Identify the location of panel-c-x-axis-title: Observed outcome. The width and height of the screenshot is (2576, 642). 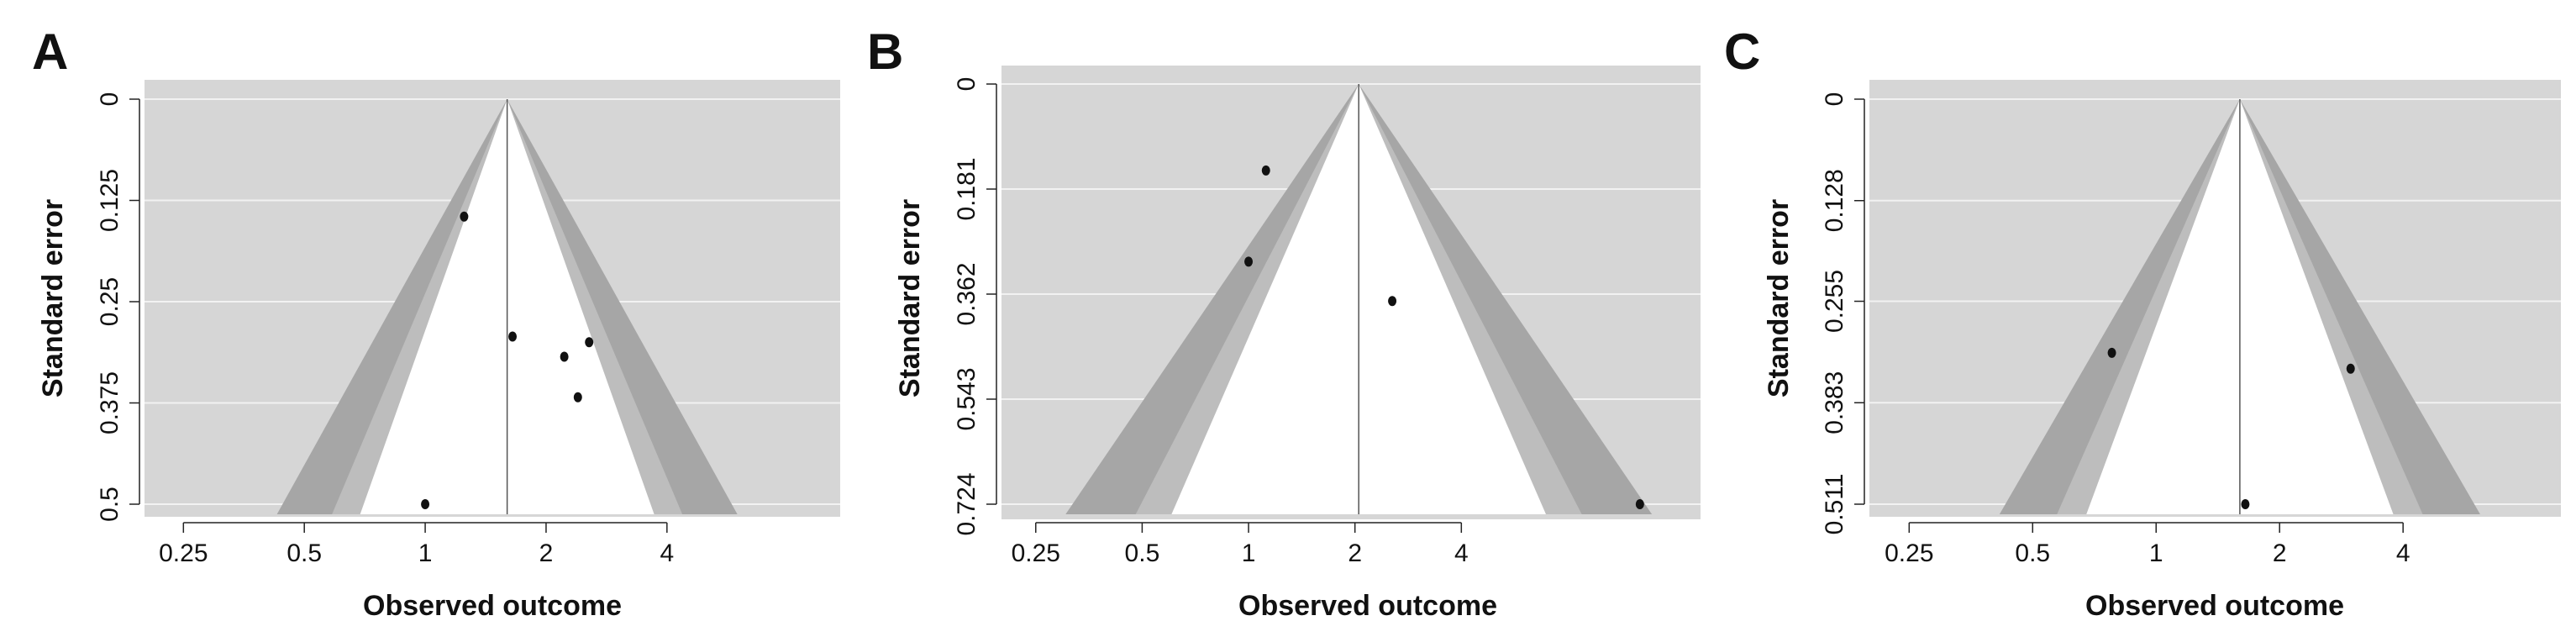
(2214, 606).